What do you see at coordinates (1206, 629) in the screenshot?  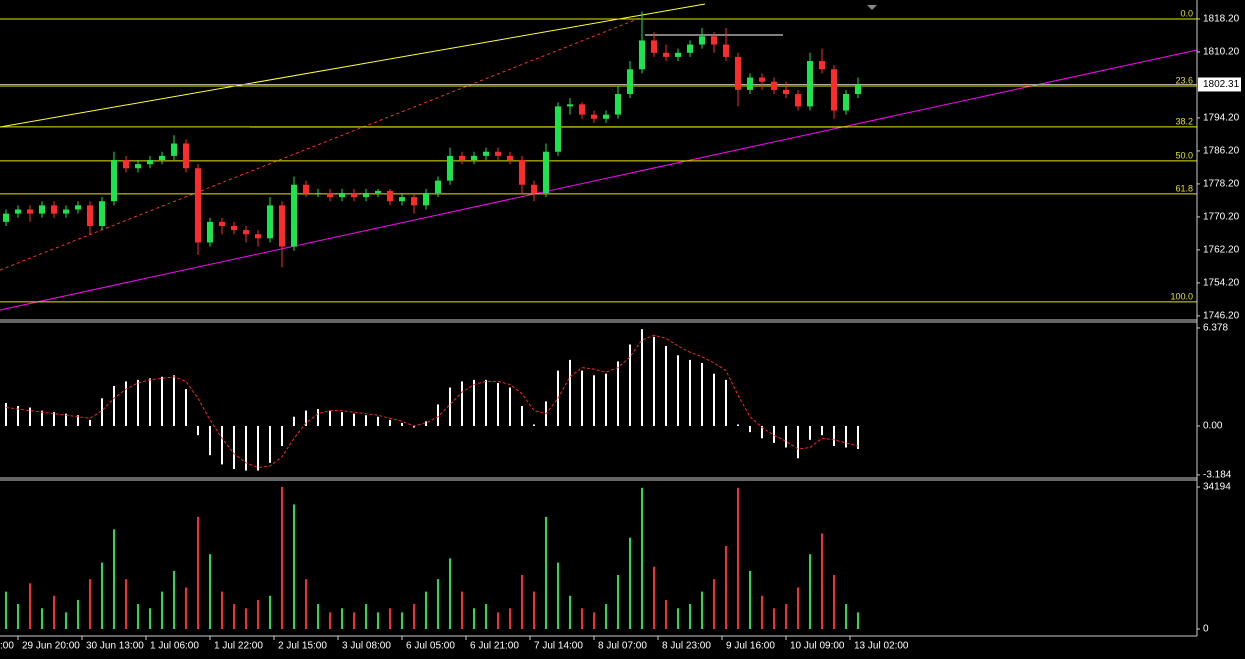 I see `y-tick-label: 0` at bounding box center [1206, 629].